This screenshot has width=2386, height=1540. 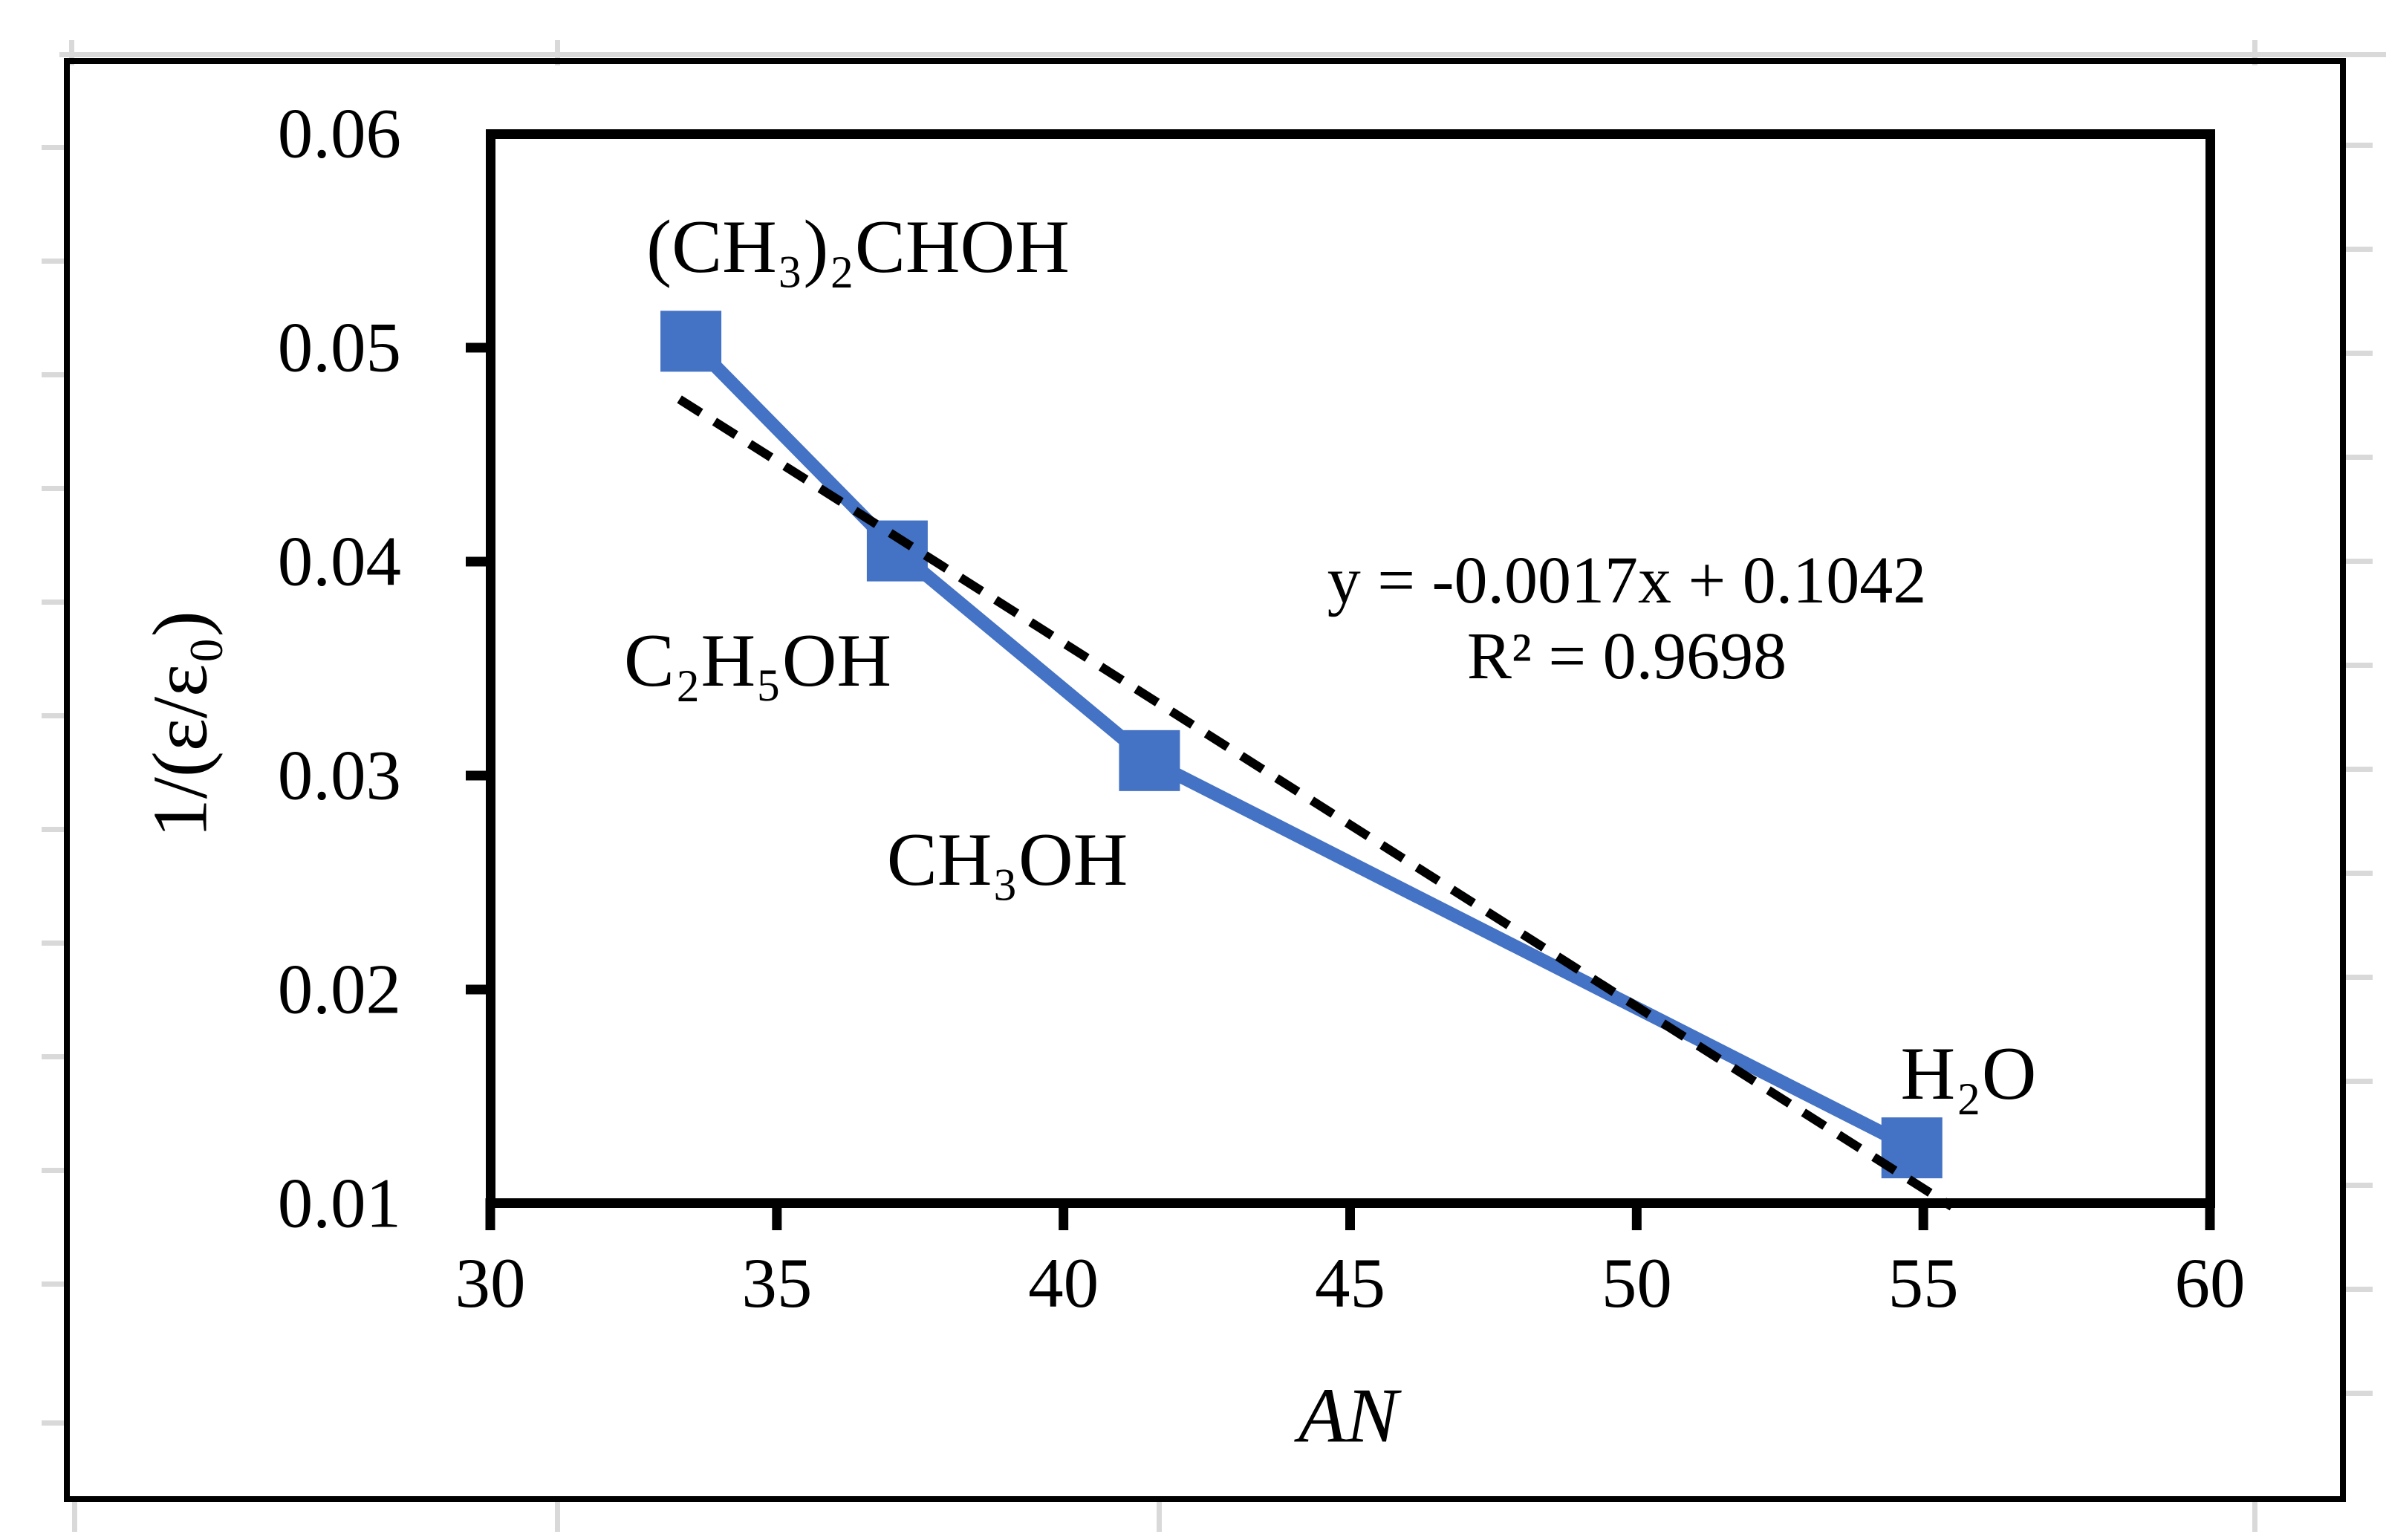 I want to click on x-tick-label: 40, so click(x=1063, y=1283).